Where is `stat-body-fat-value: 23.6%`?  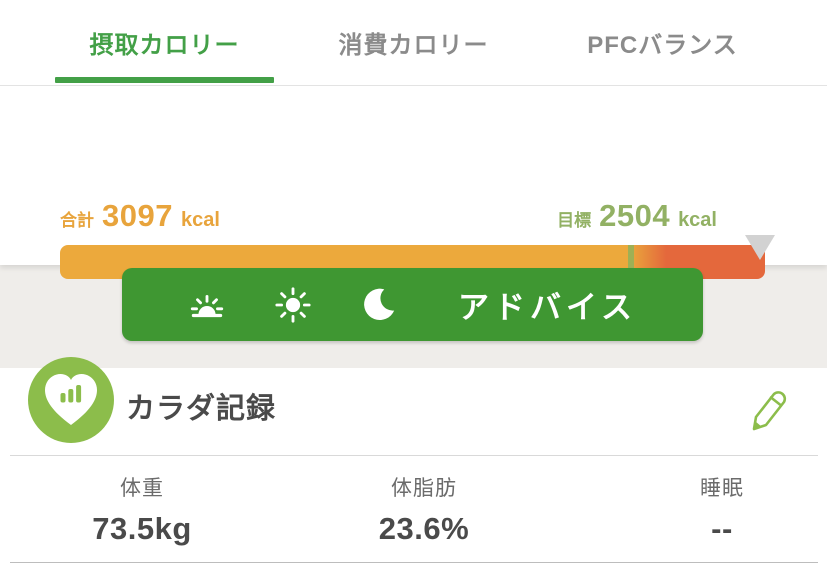 stat-body-fat-value: 23.6% is located at coordinates (424, 528).